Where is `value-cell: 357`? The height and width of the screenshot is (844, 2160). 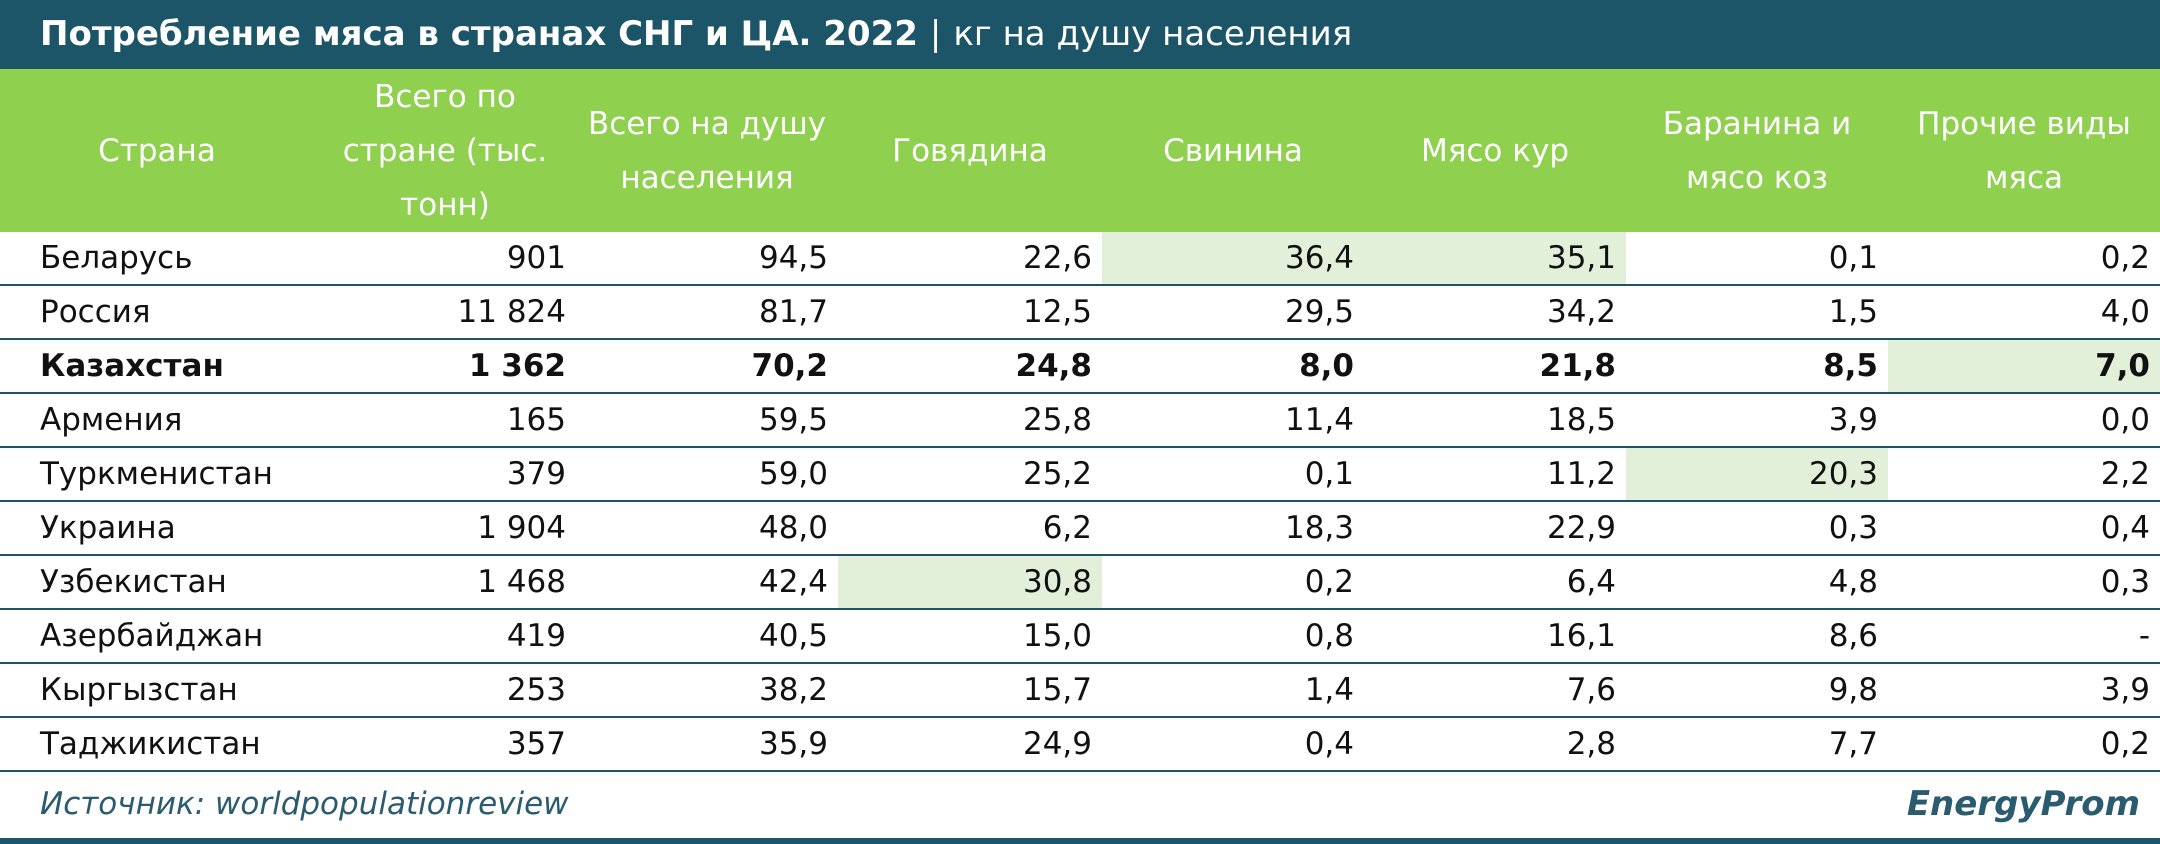
value-cell: 357 is located at coordinates (445, 744).